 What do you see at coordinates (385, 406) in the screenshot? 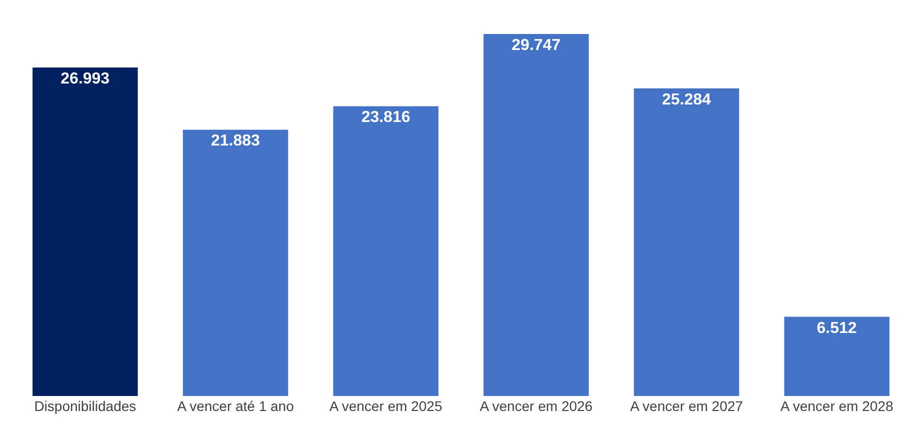
I see `x-tick-label: A vencer em 2025` at bounding box center [385, 406].